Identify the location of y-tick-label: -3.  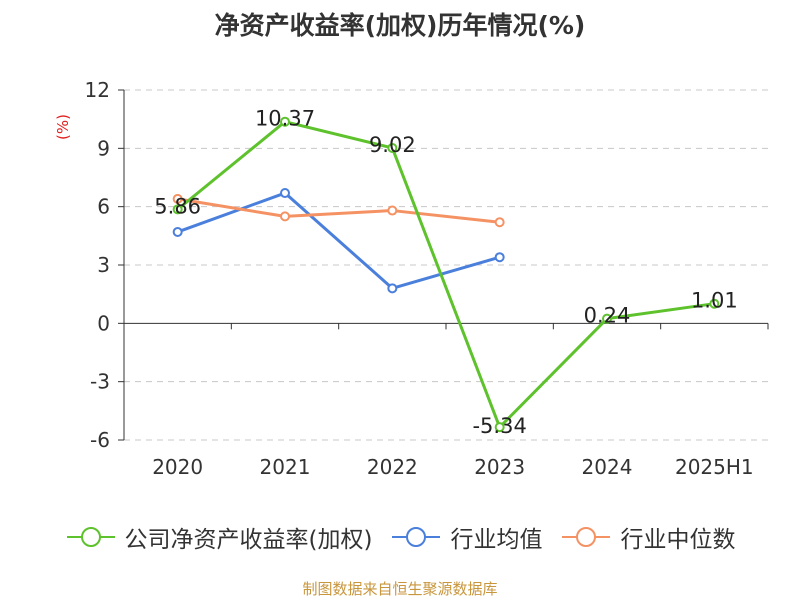
(100, 382).